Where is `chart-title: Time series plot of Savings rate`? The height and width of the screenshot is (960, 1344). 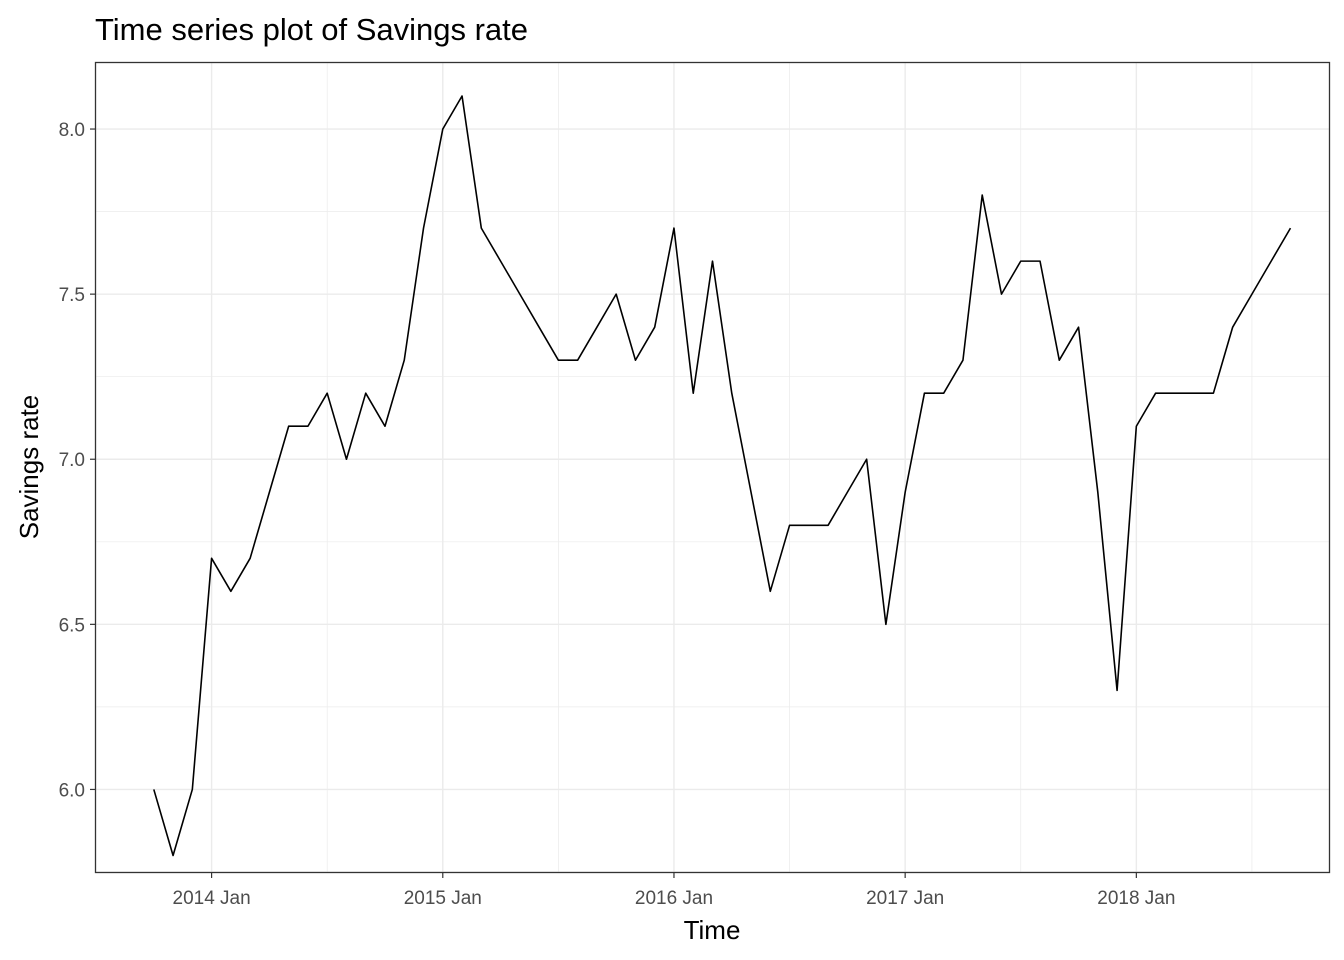
chart-title: Time series plot of Savings rate is located at coordinates (311, 29).